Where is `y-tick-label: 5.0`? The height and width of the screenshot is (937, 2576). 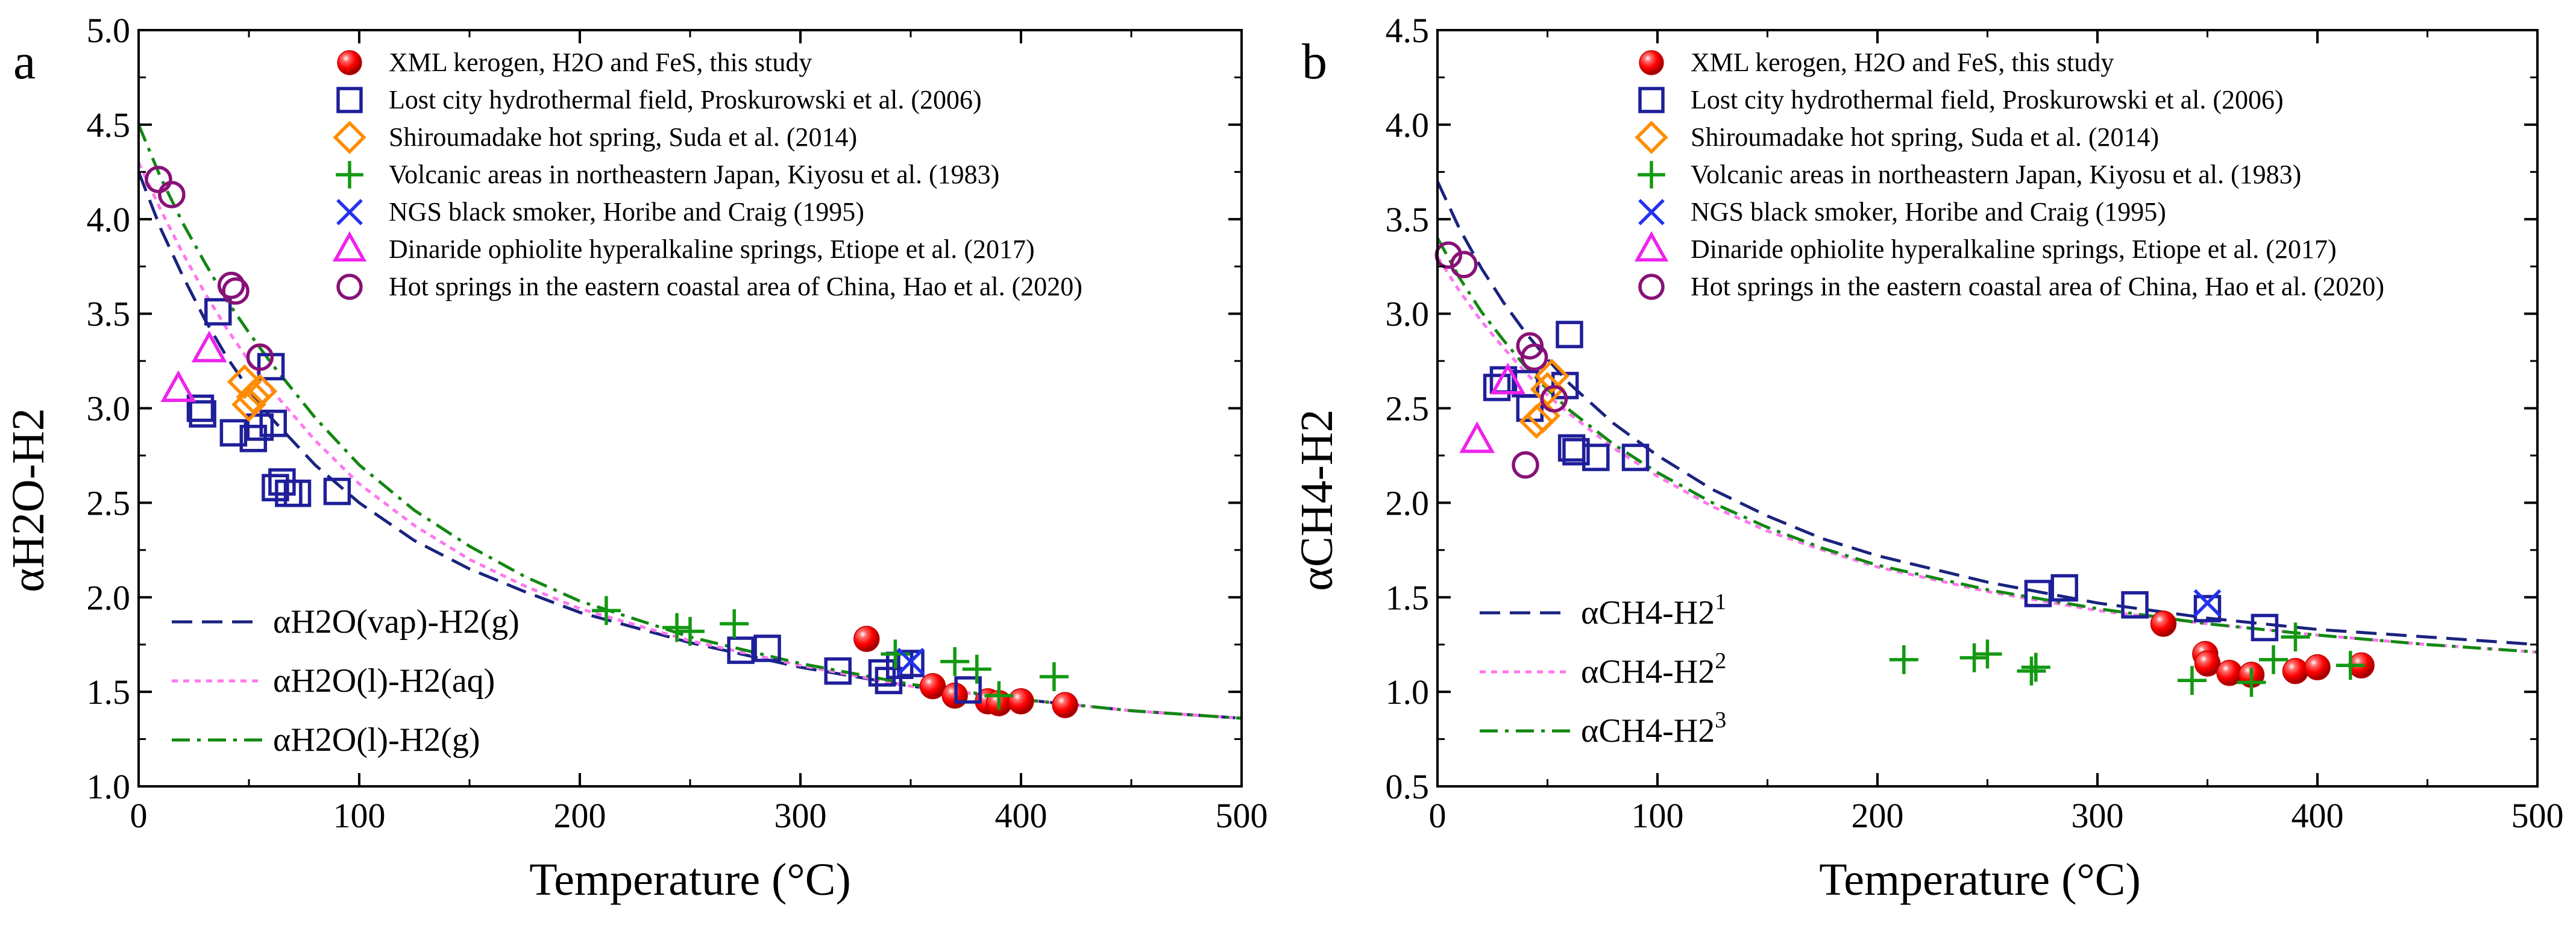 y-tick-label: 5.0 is located at coordinates (109, 30).